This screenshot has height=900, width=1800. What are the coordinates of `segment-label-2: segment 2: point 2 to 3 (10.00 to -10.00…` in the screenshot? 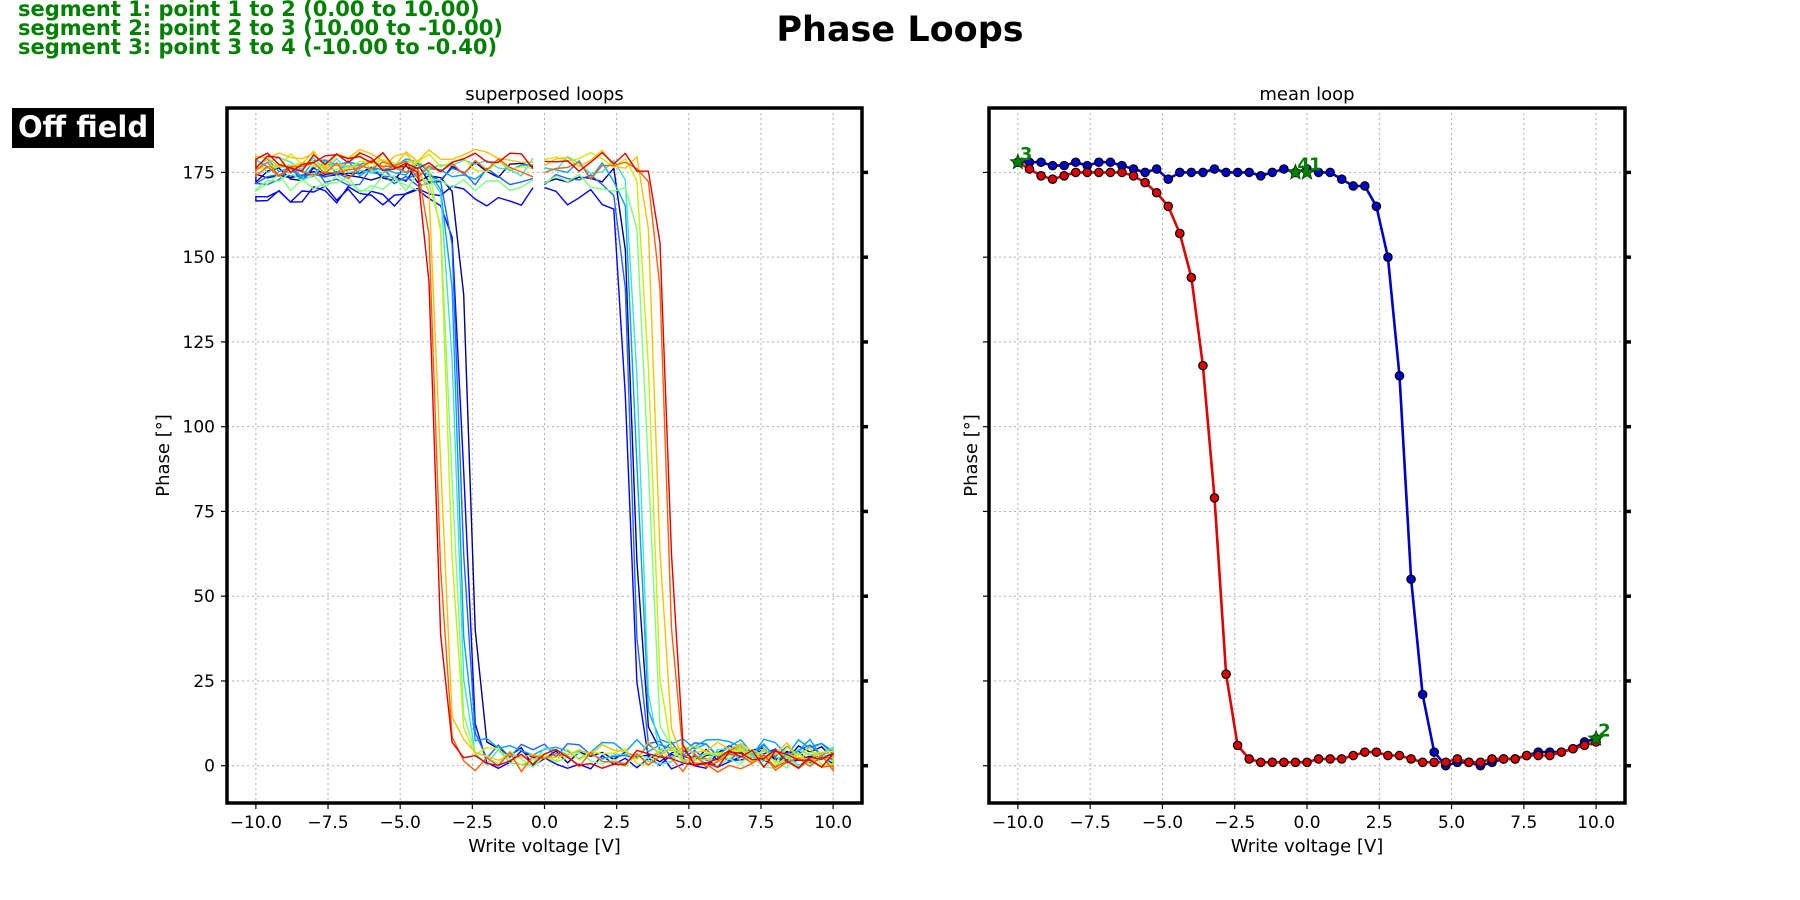 It's located at (260, 28).